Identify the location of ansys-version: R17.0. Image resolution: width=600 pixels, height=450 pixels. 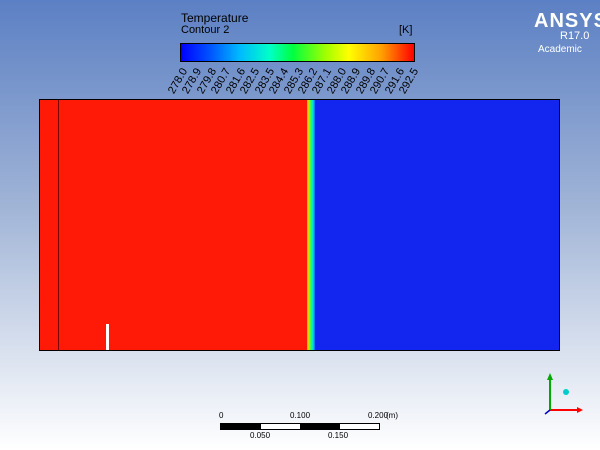
(575, 36).